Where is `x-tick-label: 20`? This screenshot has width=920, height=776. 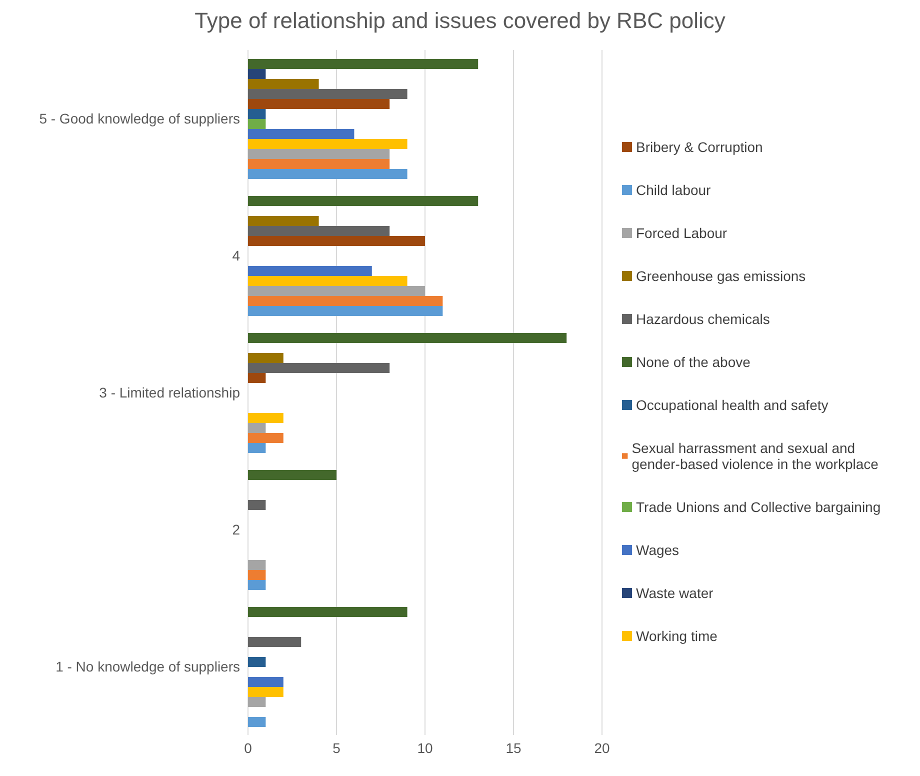 x-tick-label: 20 is located at coordinates (602, 748).